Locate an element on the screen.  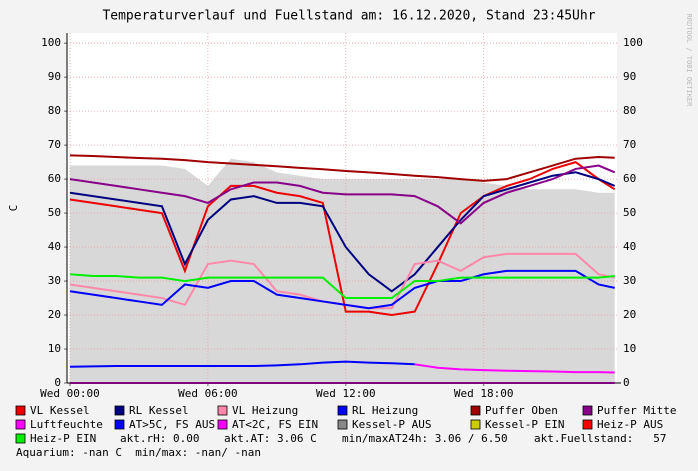
legend-label: Luftfeuchte is located at coordinates (66, 424).